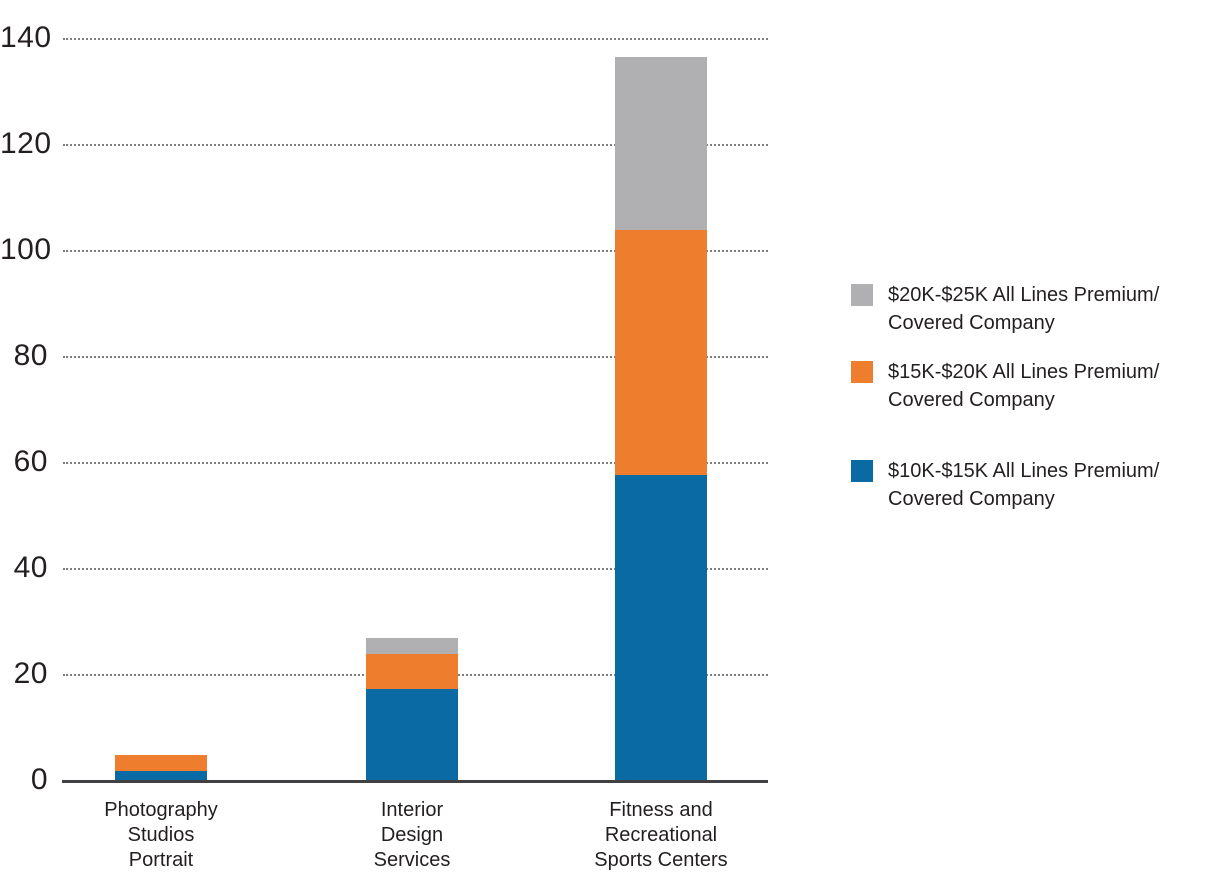  What do you see at coordinates (30, 567) in the screenshot?
I see `y-tick-label-40: 40` at bounding box center [30, 567].